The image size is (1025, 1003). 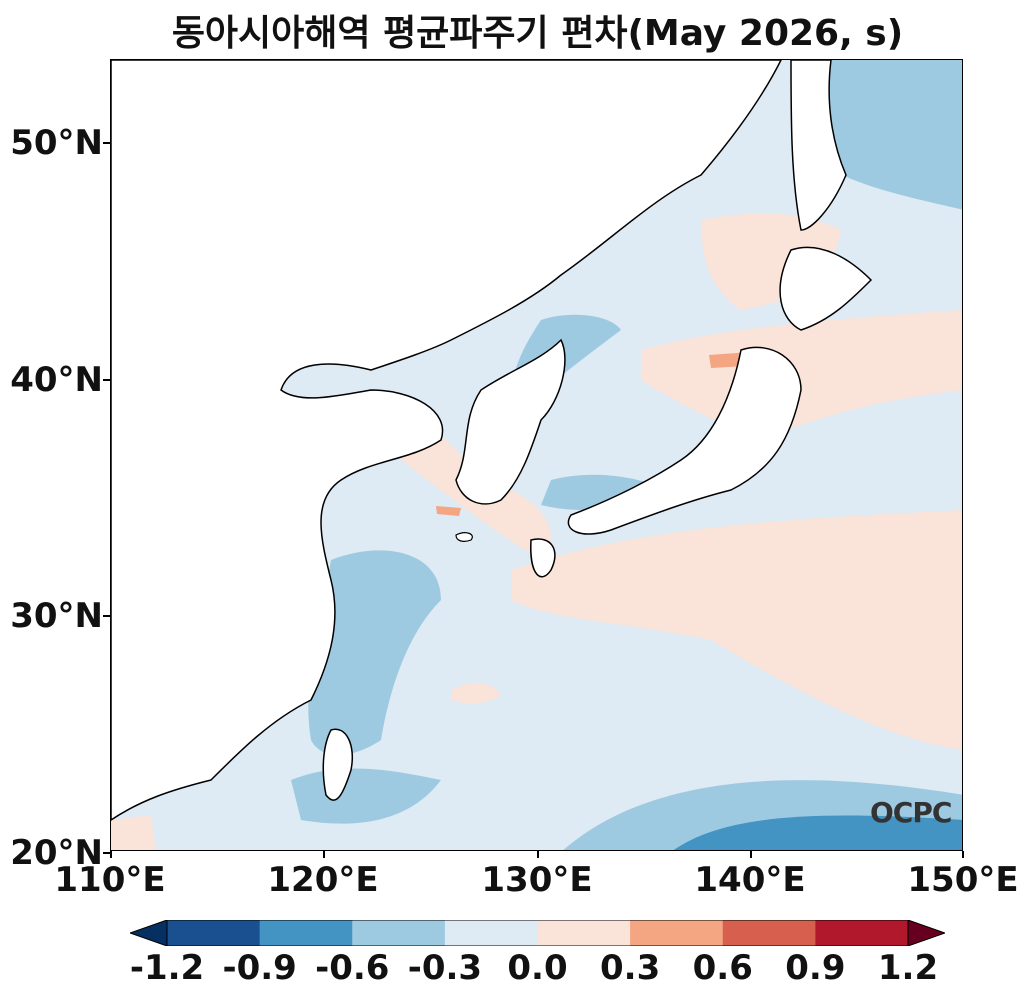 I want to click on colorbar, so click(x=537, y=933).